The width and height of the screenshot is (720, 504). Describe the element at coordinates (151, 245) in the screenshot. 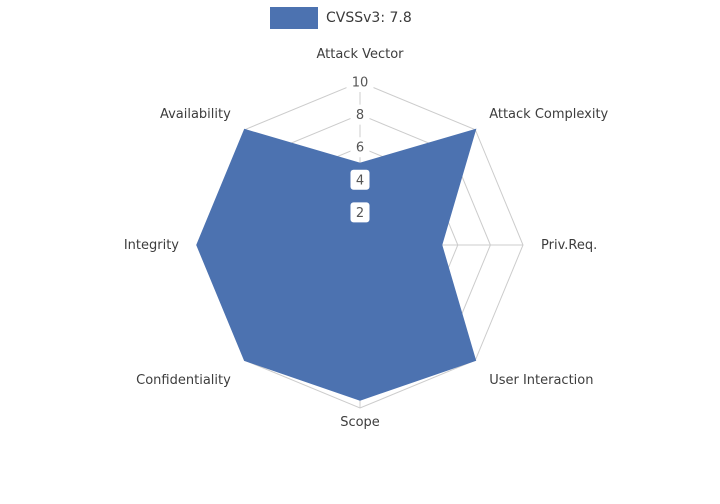

I see `axis-label: Integrity` at that location.